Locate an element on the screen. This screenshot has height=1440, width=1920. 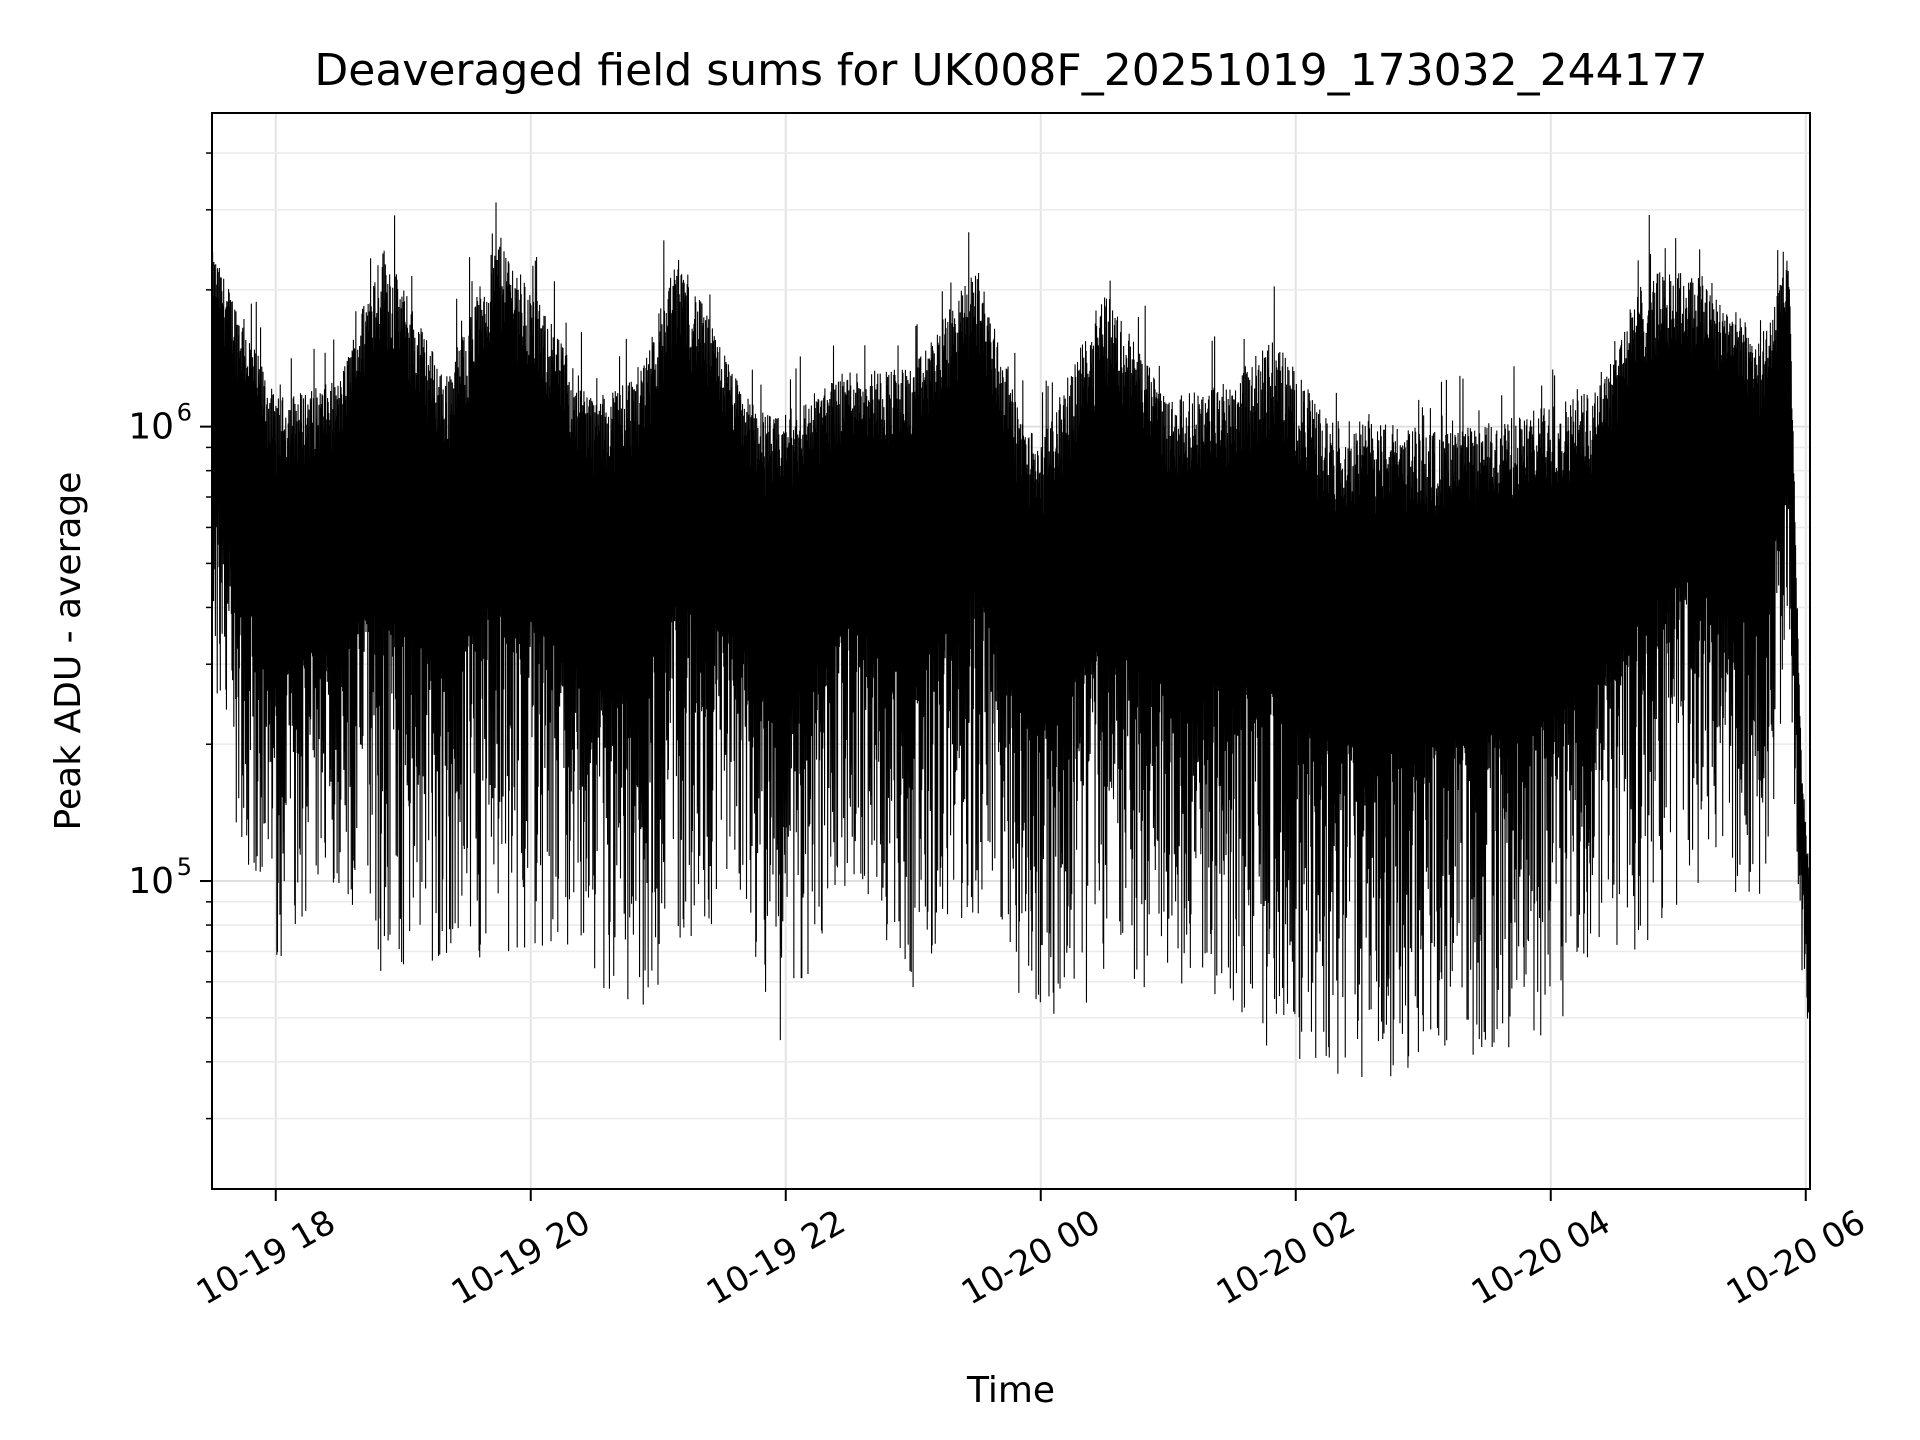
y-axis-label: Peak ADU - average is located at coordinates (68, 651).